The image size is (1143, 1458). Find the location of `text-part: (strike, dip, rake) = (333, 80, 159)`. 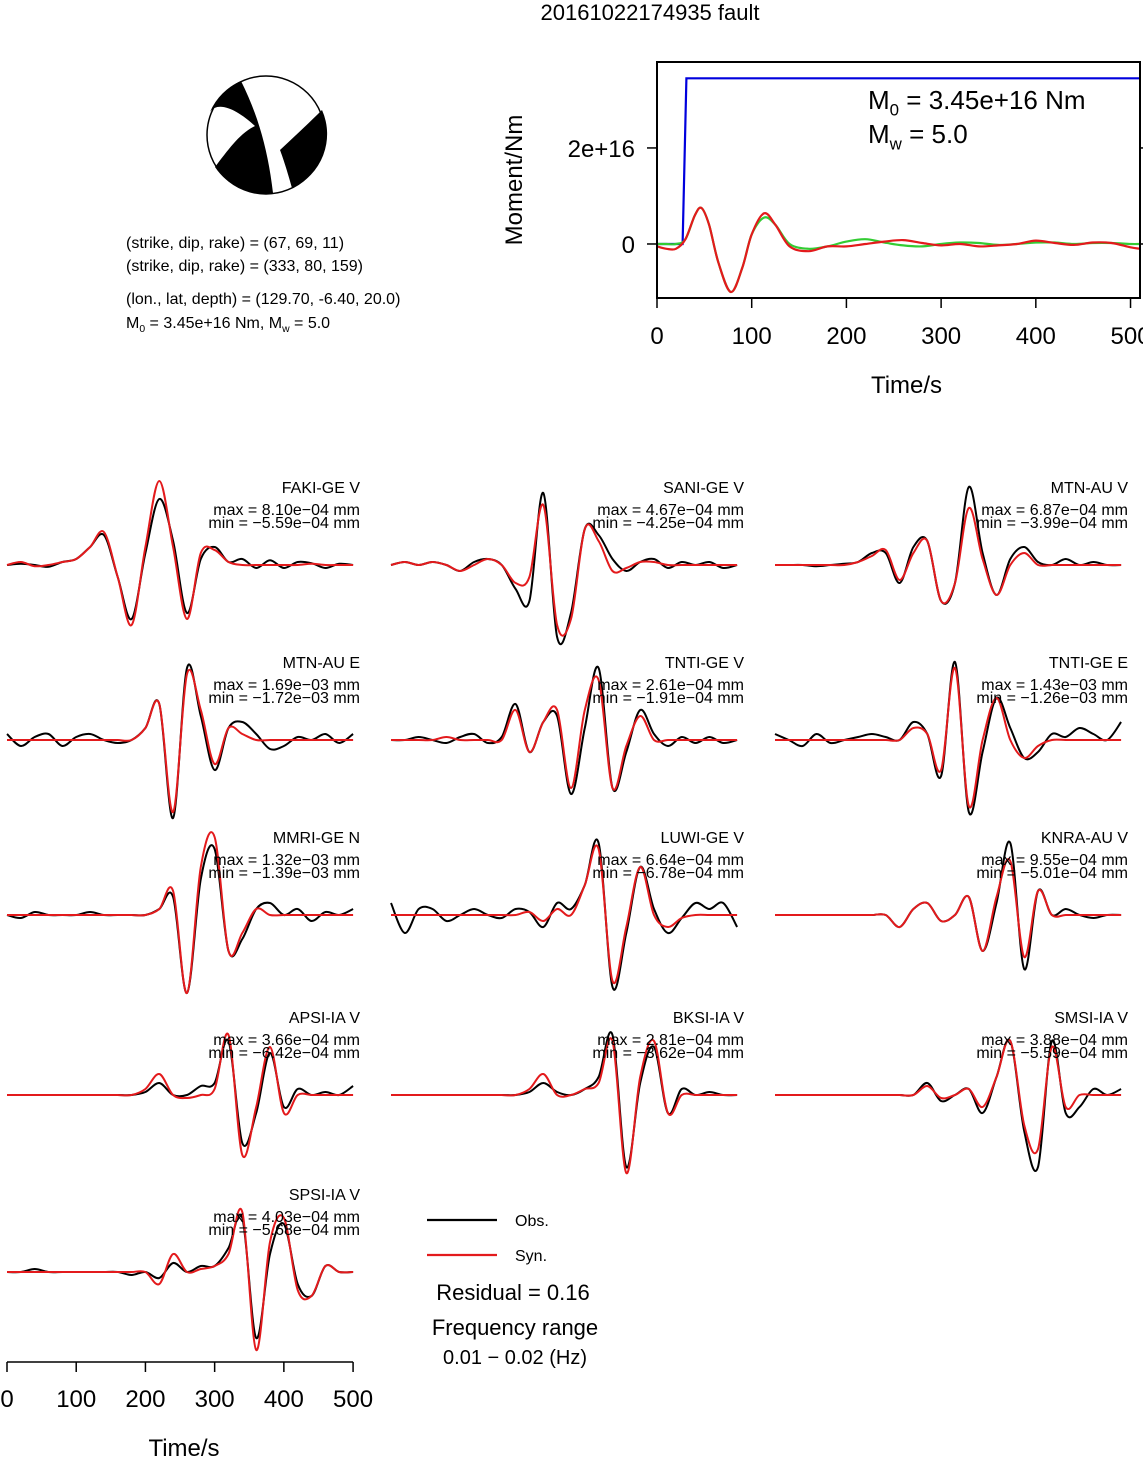

text-part: (strike, dip, rake) = (333, 80, 159) is located at coordinates (244, 266).